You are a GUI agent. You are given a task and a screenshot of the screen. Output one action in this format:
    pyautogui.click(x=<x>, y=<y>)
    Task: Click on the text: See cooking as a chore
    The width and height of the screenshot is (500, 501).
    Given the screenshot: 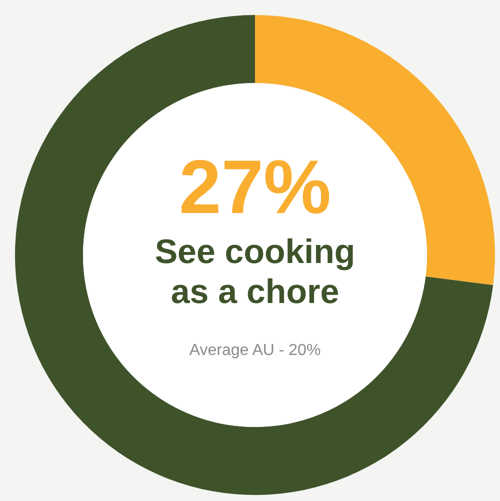 What is the action you would take?
    pyautogui.click(x=255, y=272)
    